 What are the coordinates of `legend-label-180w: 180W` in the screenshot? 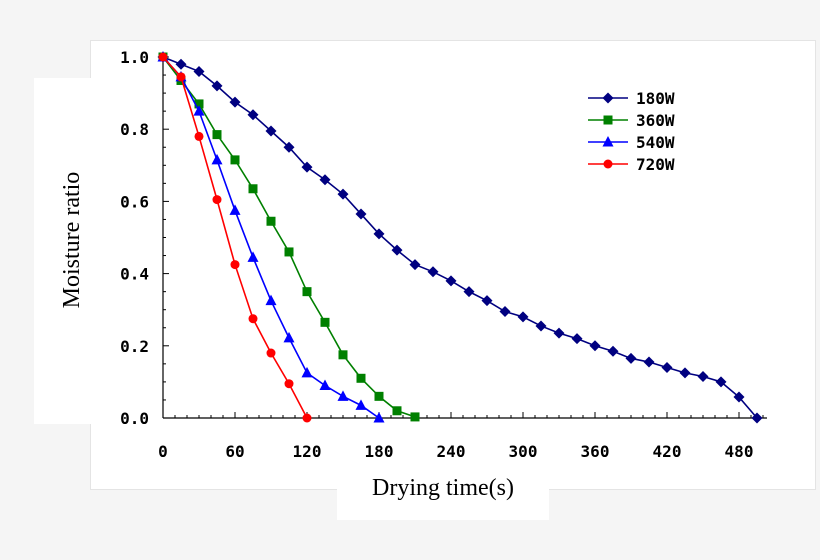 It's located at (655, 98).